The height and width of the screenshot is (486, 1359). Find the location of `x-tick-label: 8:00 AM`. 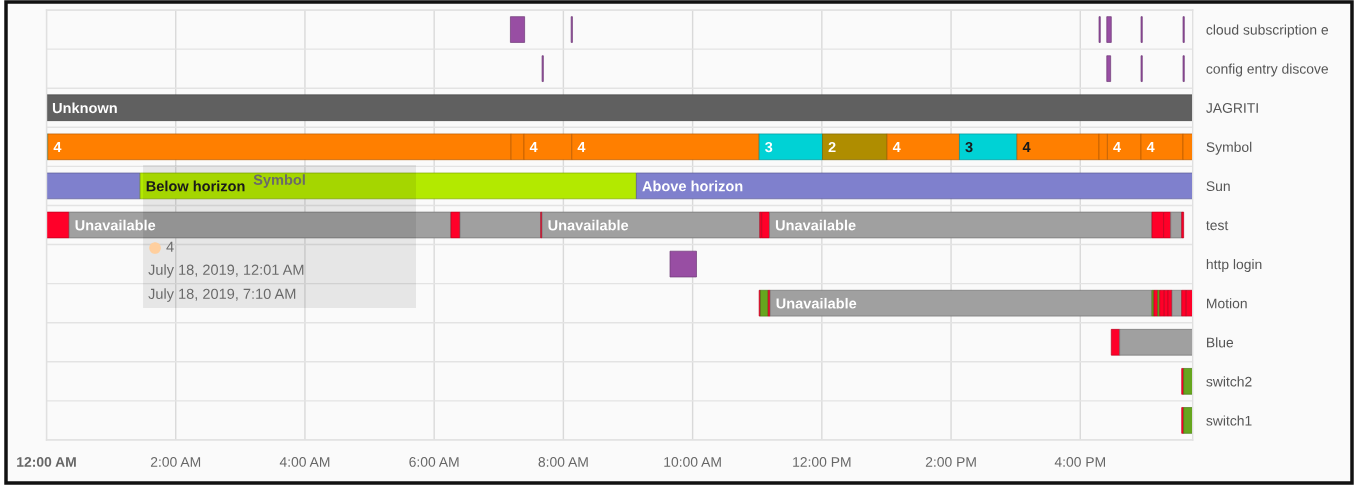

x-tick-label: 8:00 AM is located at coordinates (563, 462).